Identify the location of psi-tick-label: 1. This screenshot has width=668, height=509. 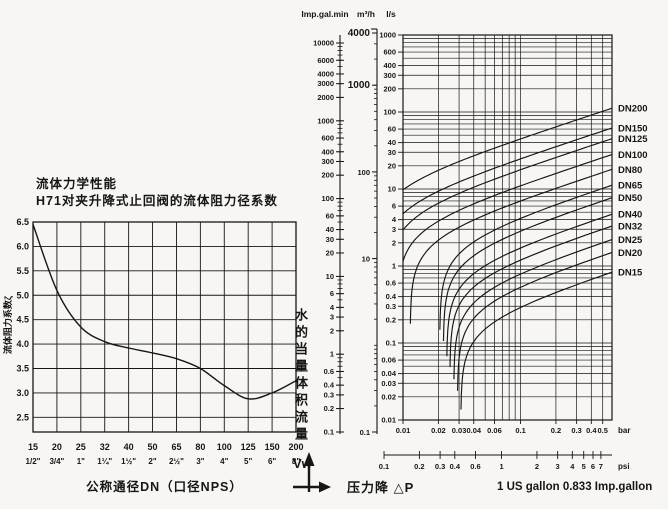
(501, 466).